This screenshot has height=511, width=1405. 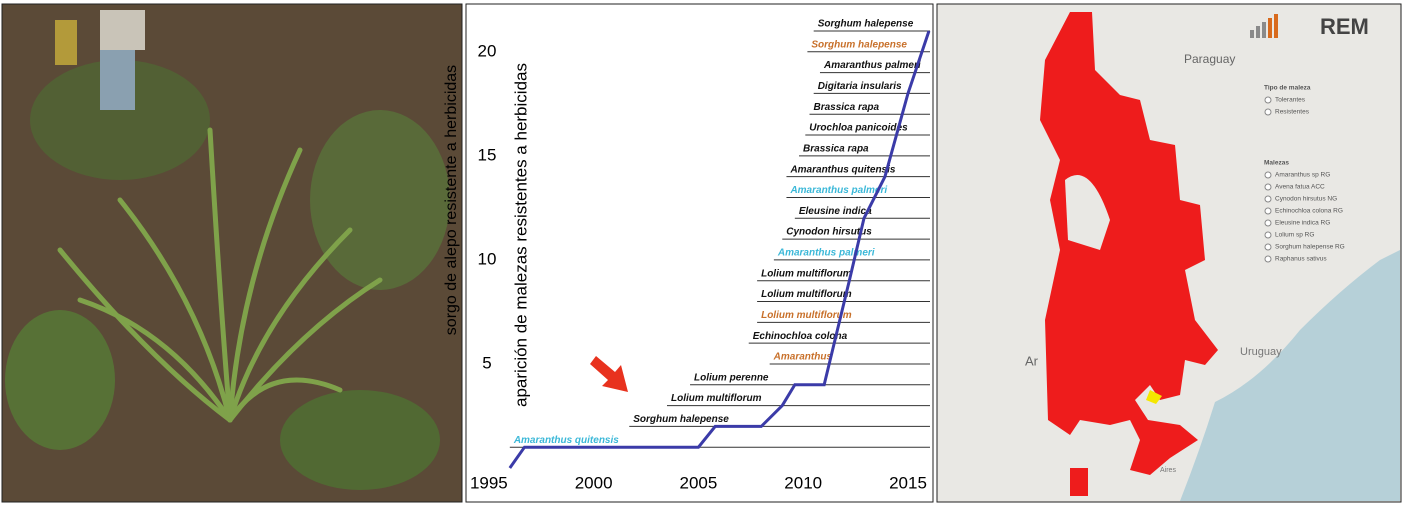 What do you see at coordinates (1261, 352) in the screenshot?
I see `country-label: Uruguay` at bounding box center [1261, 352].